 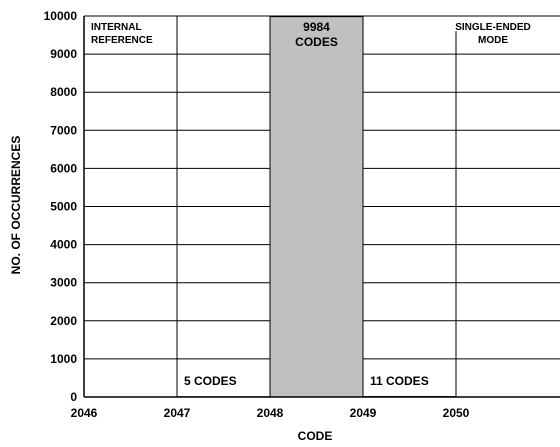 What do you see at coordinates (63, 321) in the screenshot?
I see `y-tick-label: 2000` at bounding box center [63, 321].